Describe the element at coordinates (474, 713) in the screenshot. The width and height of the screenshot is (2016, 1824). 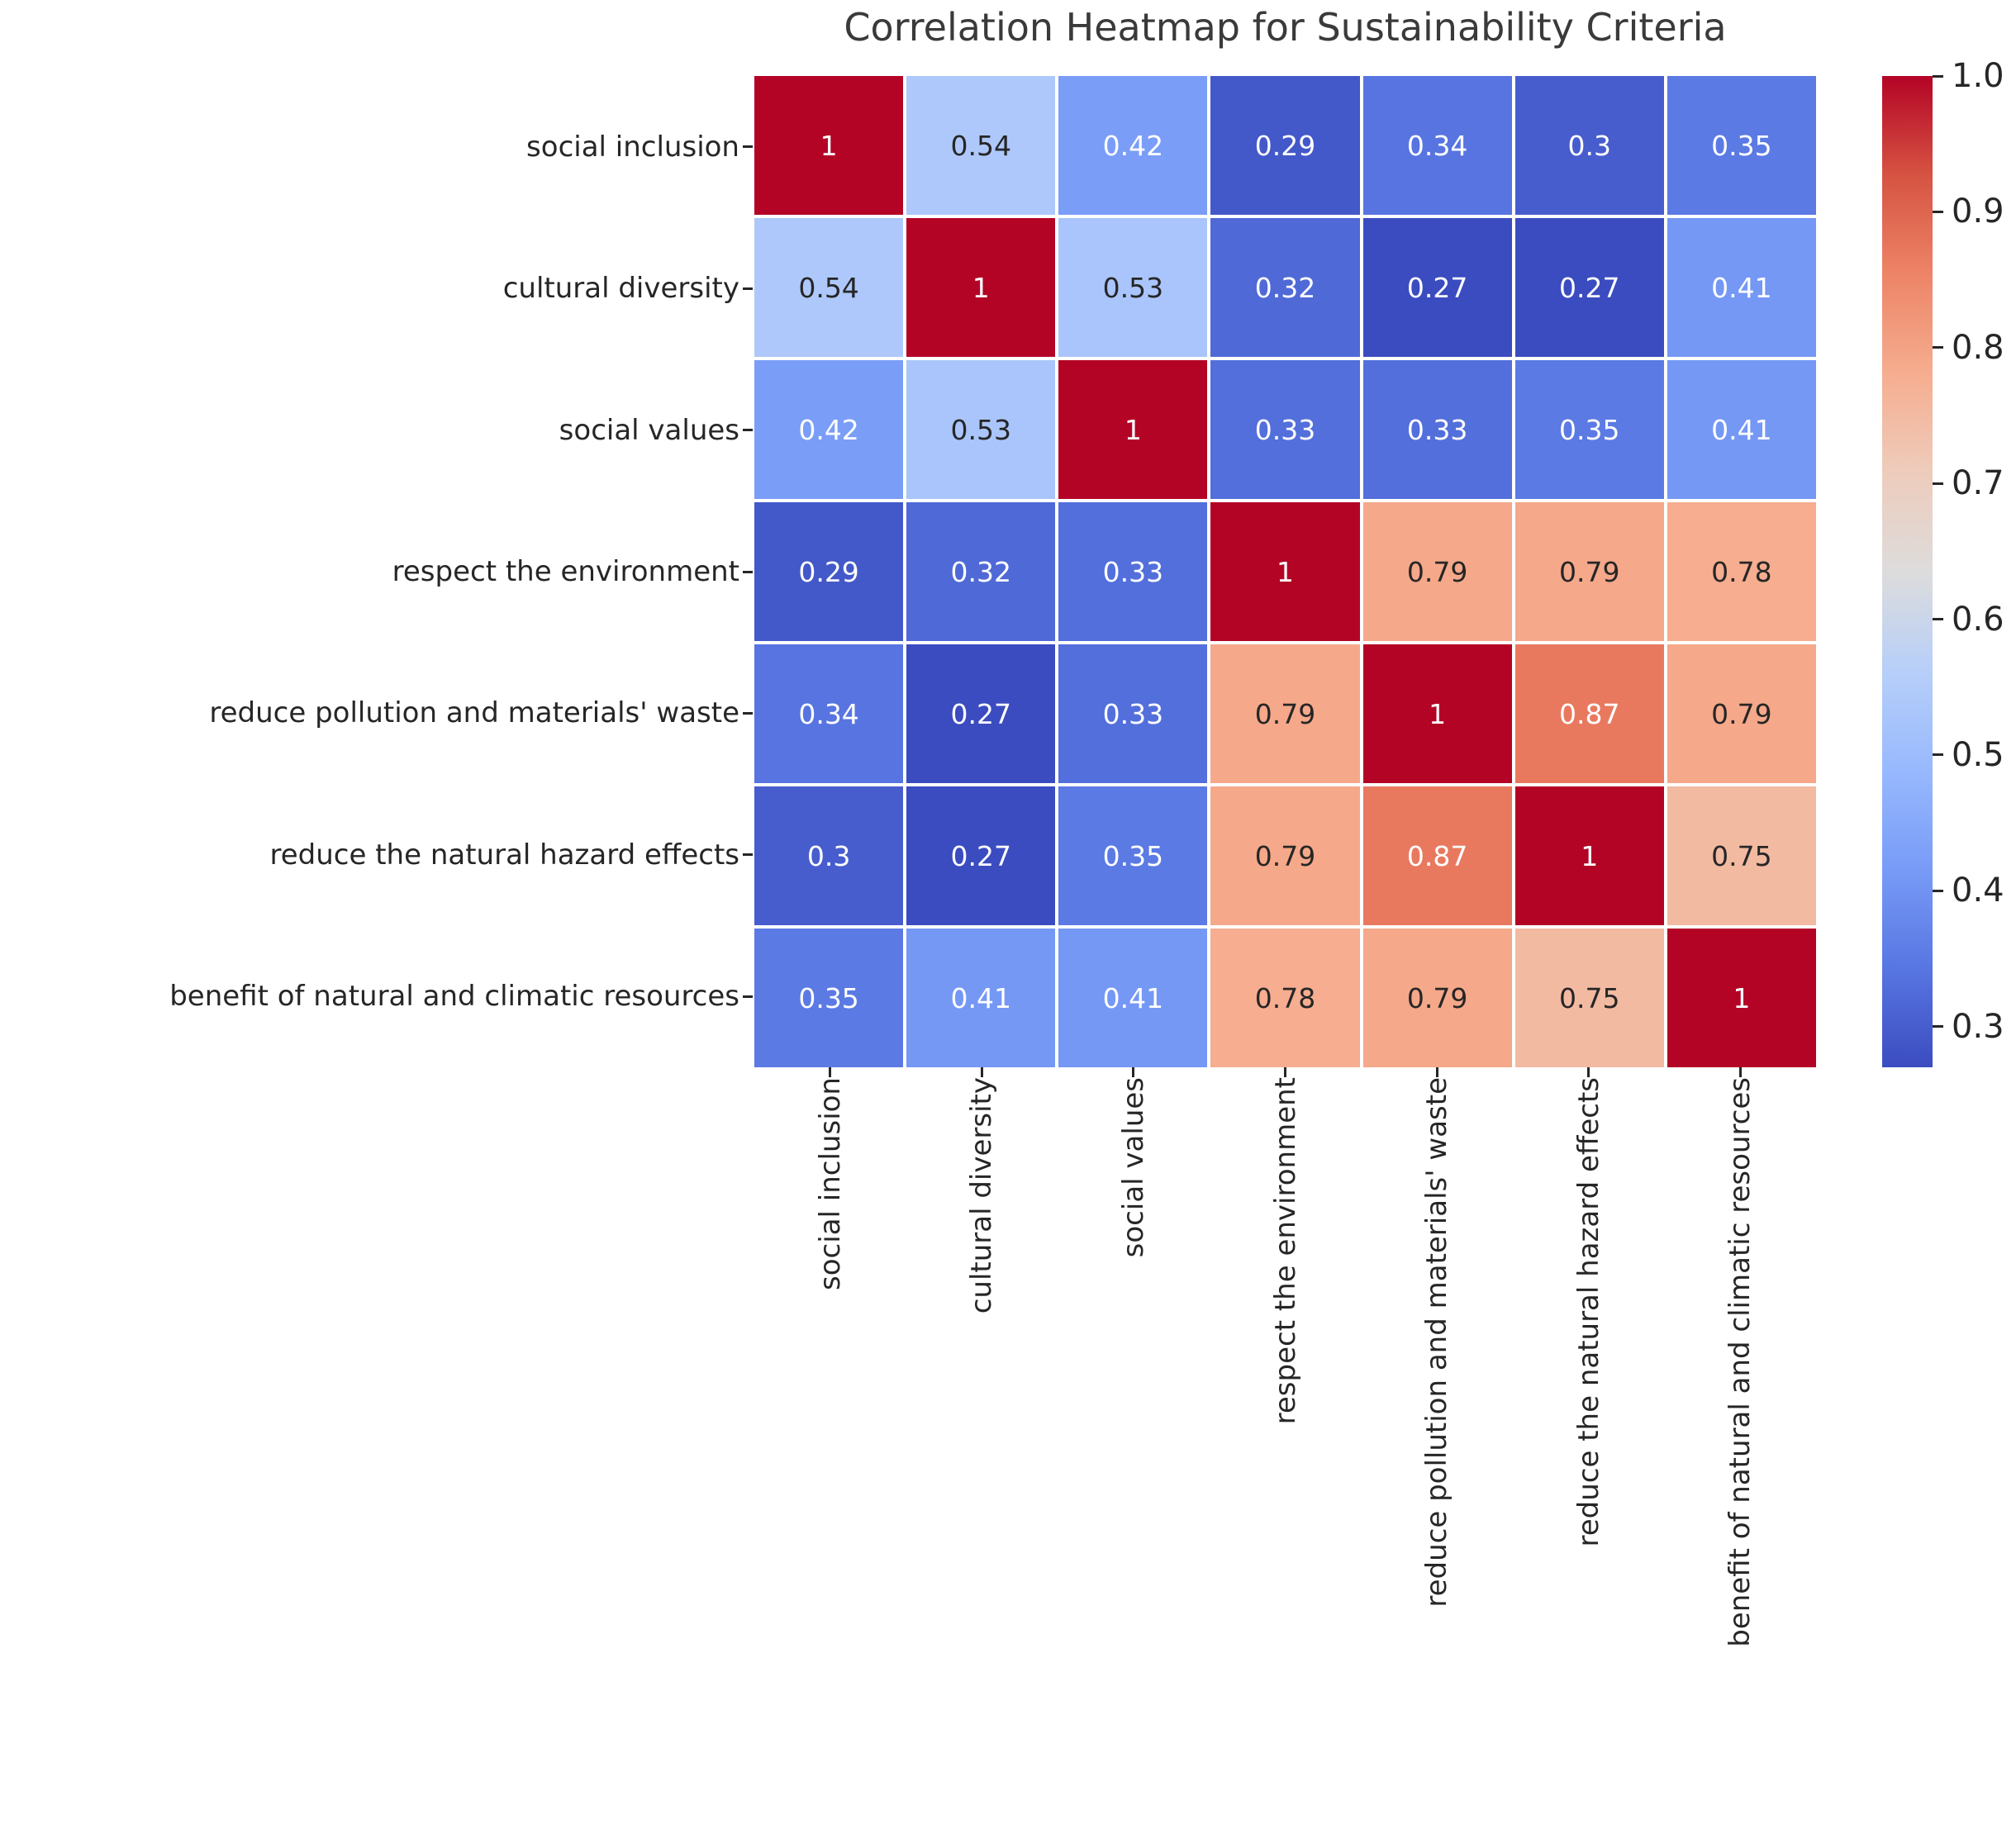
I see `y-tick-label: reduce pollution and materials' waste` at that location.